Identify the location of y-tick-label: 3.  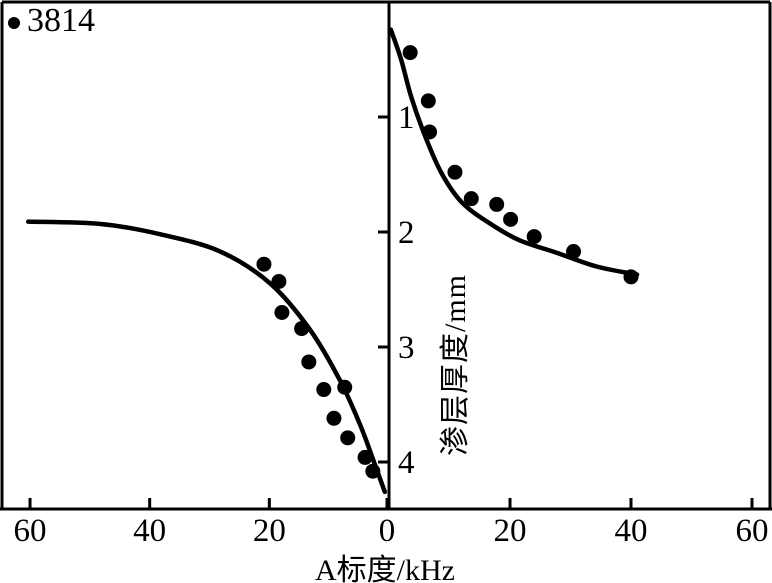
(406, 348).